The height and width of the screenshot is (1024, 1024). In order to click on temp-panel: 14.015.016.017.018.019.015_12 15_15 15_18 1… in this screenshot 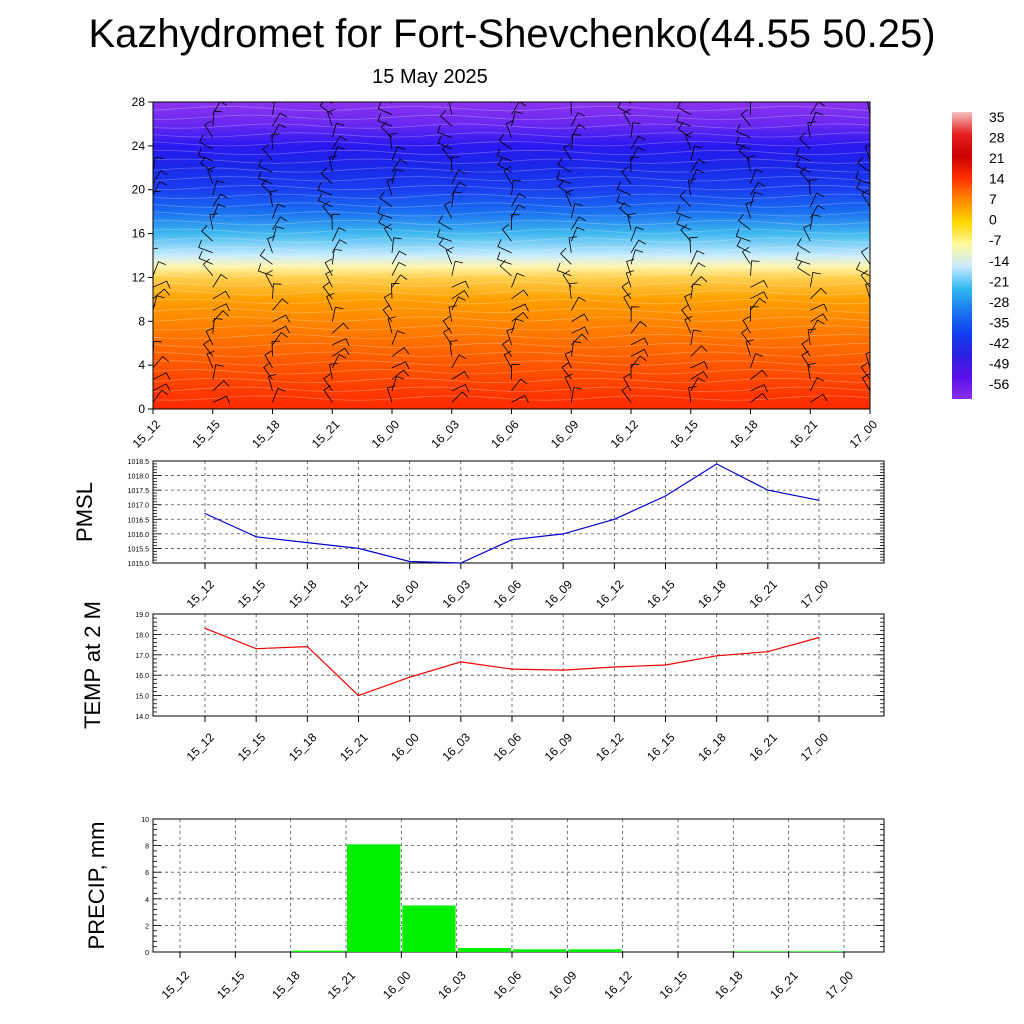, I will do `click(482, 682)`.